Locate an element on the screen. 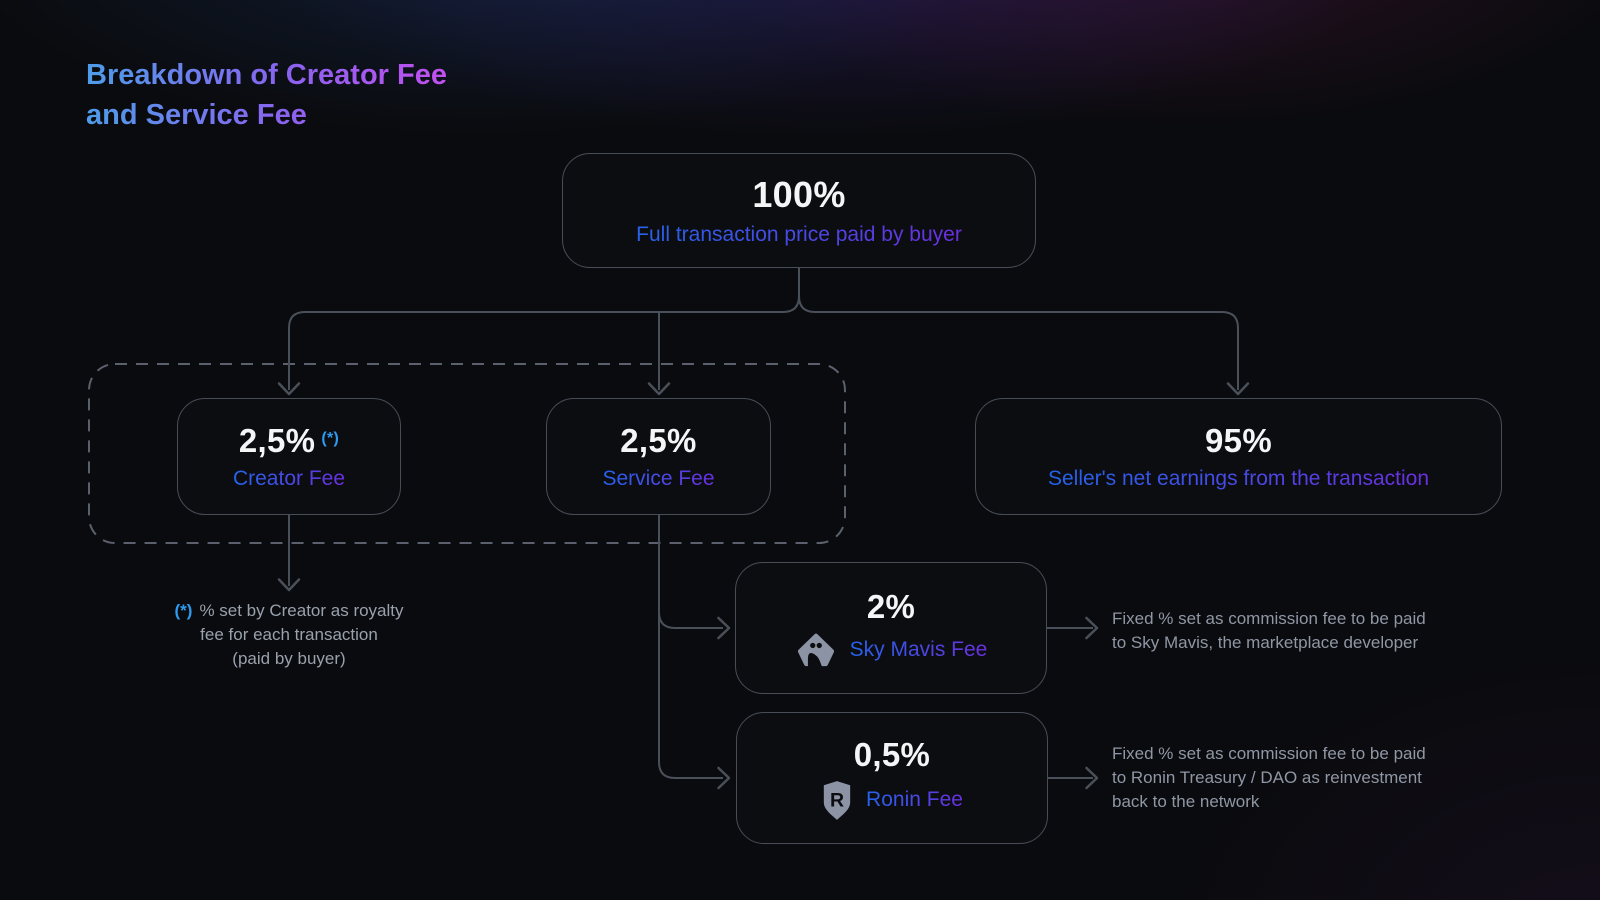  node-creator-fee-value: 2,5% (*) is located at coordinates (289, 441).